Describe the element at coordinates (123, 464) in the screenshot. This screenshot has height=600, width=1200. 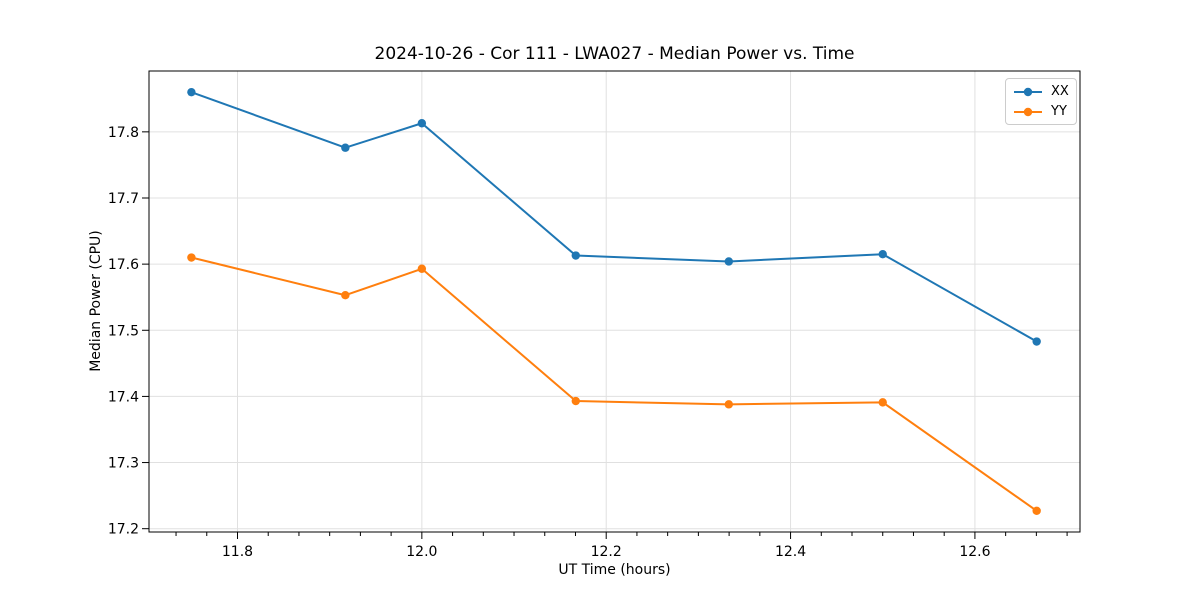
I see `y-tick-label: 17.3` at that location.